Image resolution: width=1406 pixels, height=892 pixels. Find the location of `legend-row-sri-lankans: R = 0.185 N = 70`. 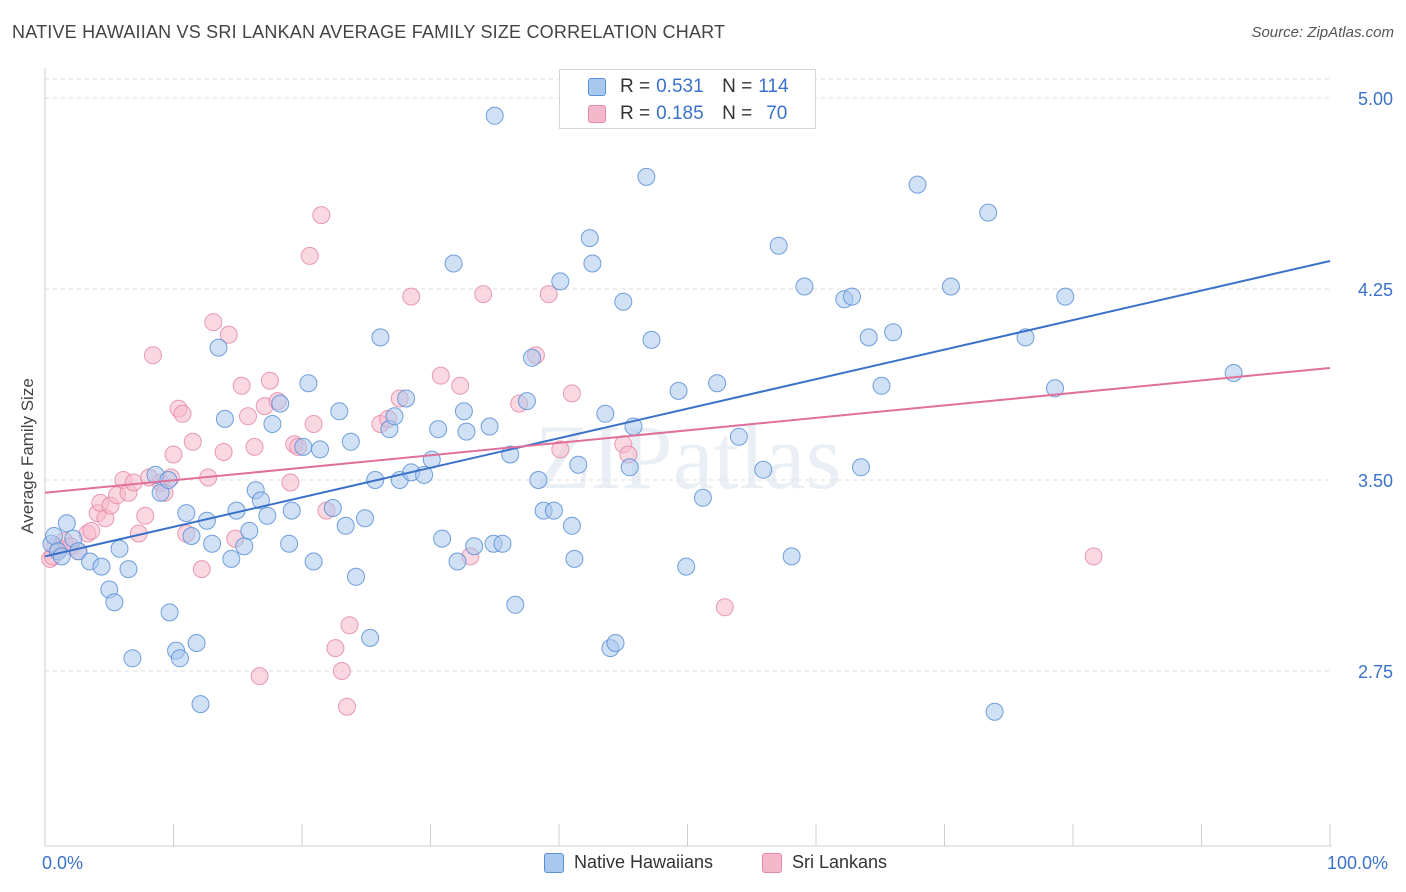

legend-row-sri-lankans: R = 0.185 N = 70 is located at coordinates (673, 114).